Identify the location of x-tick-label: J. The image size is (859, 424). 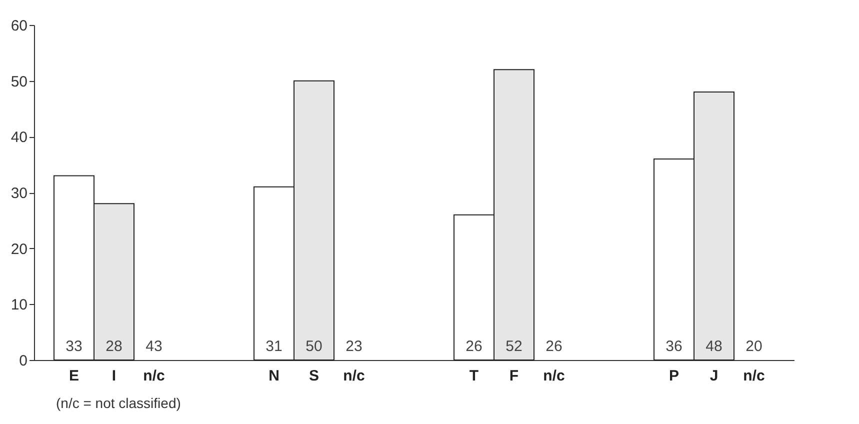
(714, 376).